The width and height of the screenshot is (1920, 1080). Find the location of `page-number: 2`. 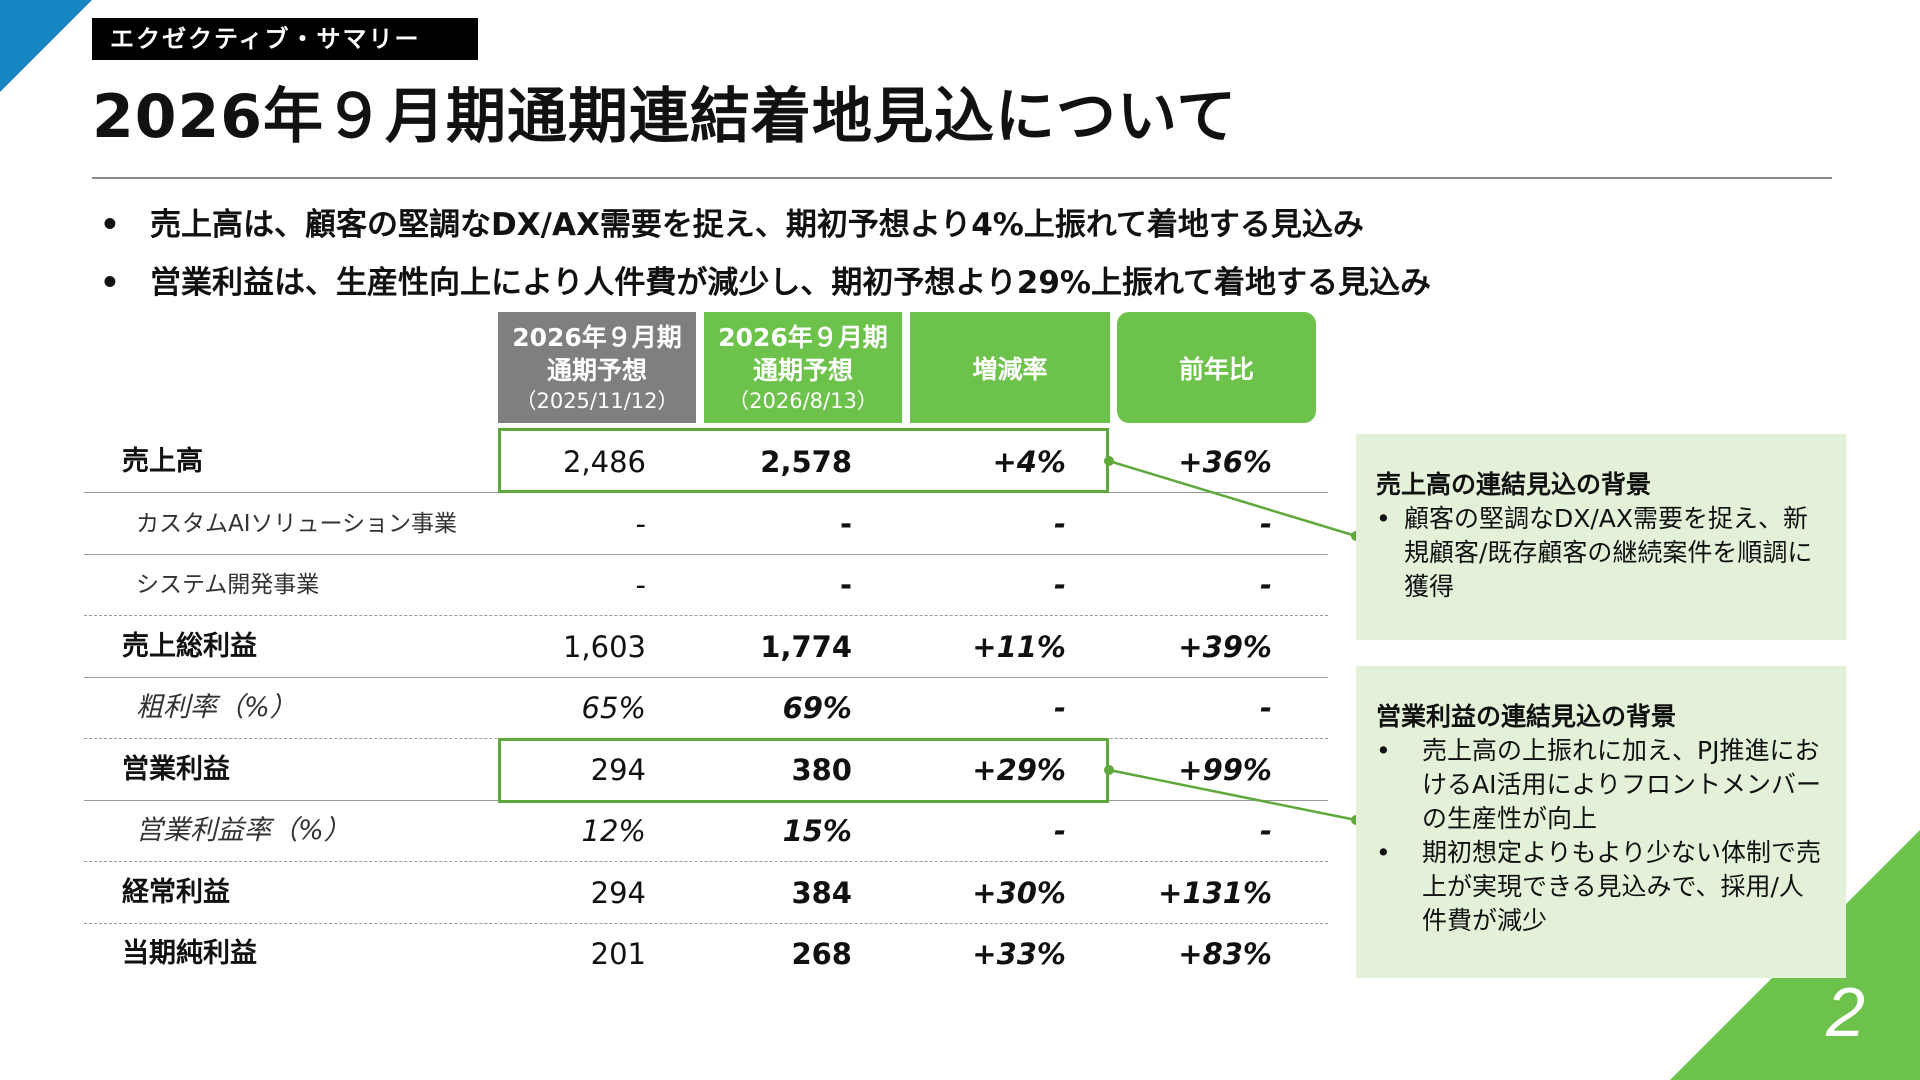

page-number: 2 is located at coordinates (1845, 1012).